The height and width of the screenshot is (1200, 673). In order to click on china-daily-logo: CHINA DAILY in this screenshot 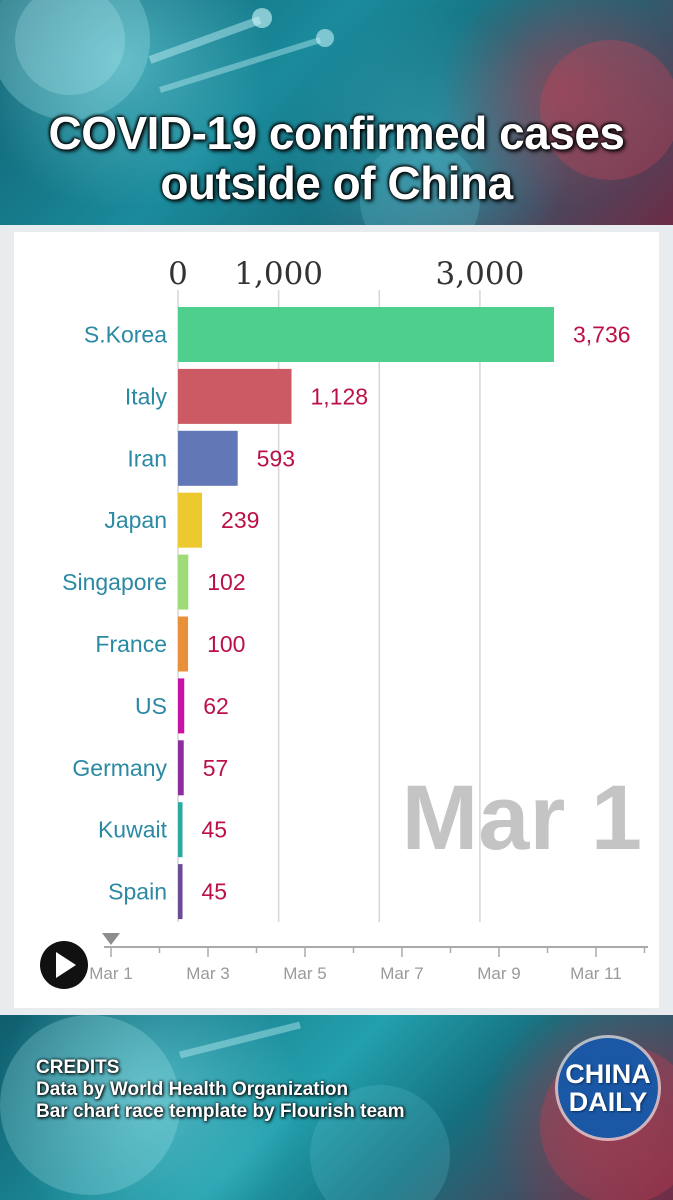, I will do `click(608, 1088)`.